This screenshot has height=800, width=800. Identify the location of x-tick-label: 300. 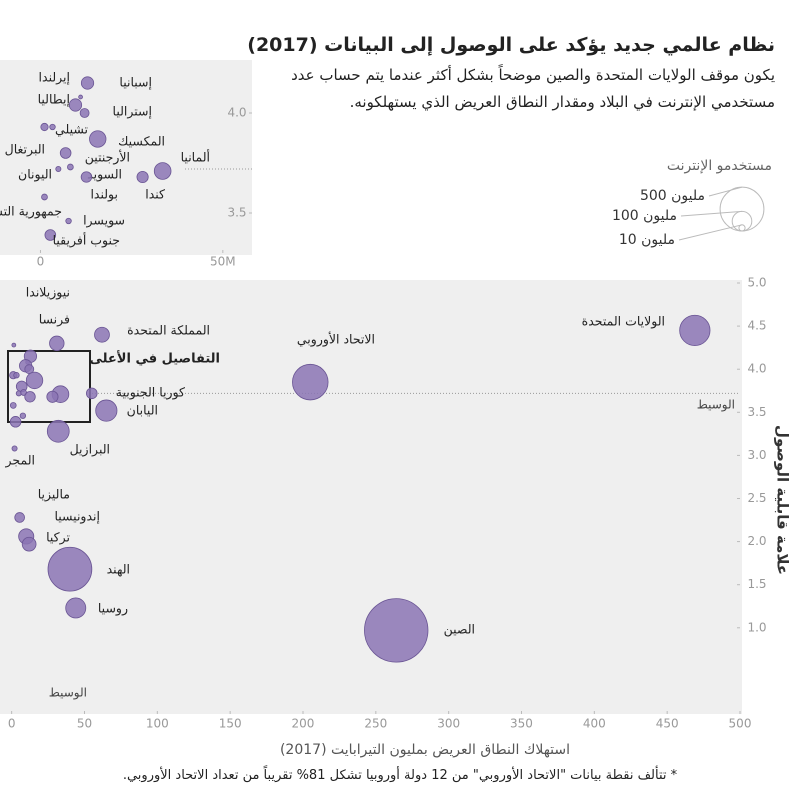
(448, 724).